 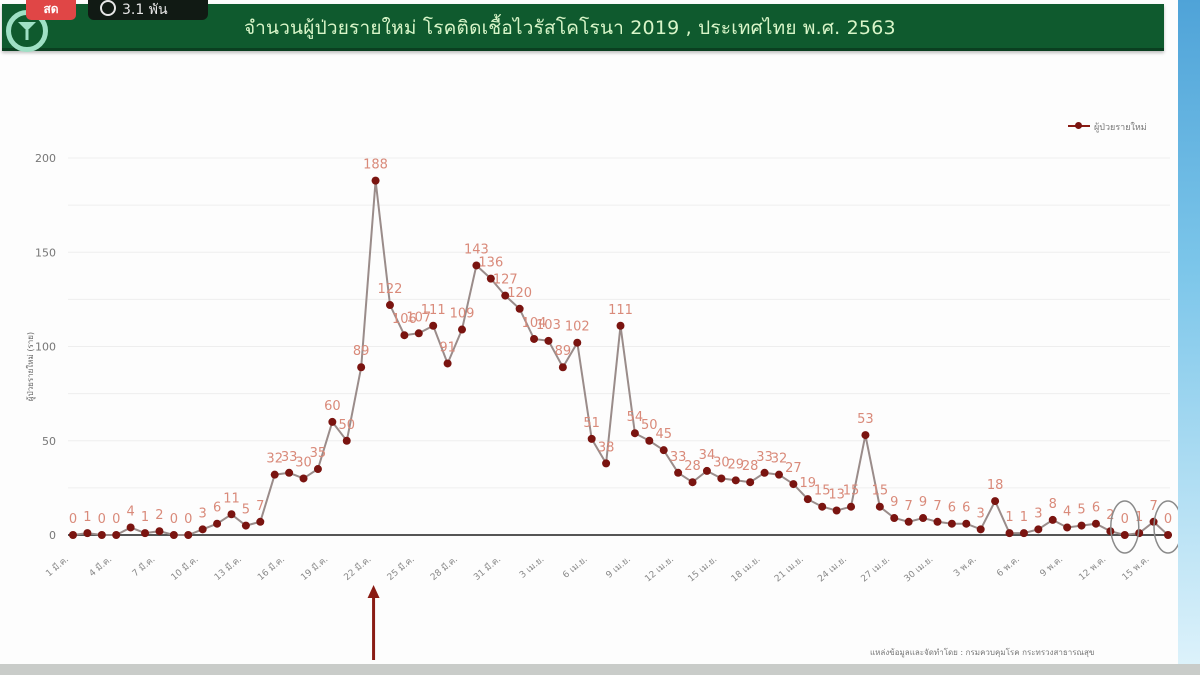 What do you see at coordinates (488, 568) in the screenshot?
I see `x-tick-label: 31 มี.ค.` at bounding box center [488, 568].